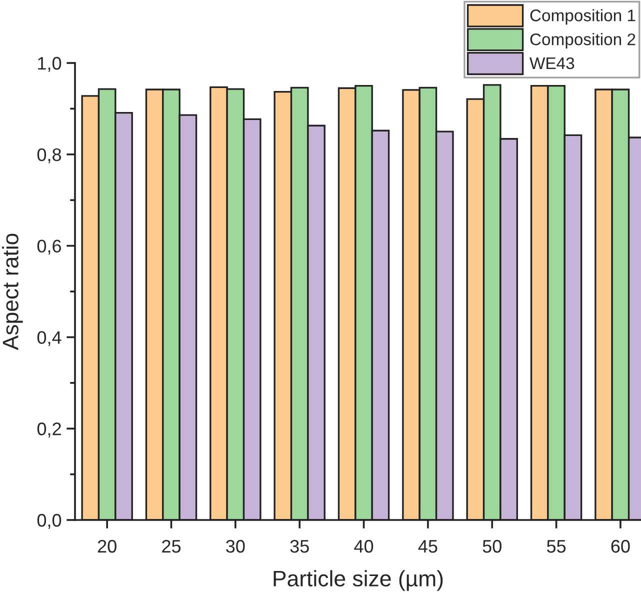 The image size is (641, 595). What do you see at coordinates (428, 546) in the screenshot?
I see `x-tick-label: 45` at bounding box center [428, 546].